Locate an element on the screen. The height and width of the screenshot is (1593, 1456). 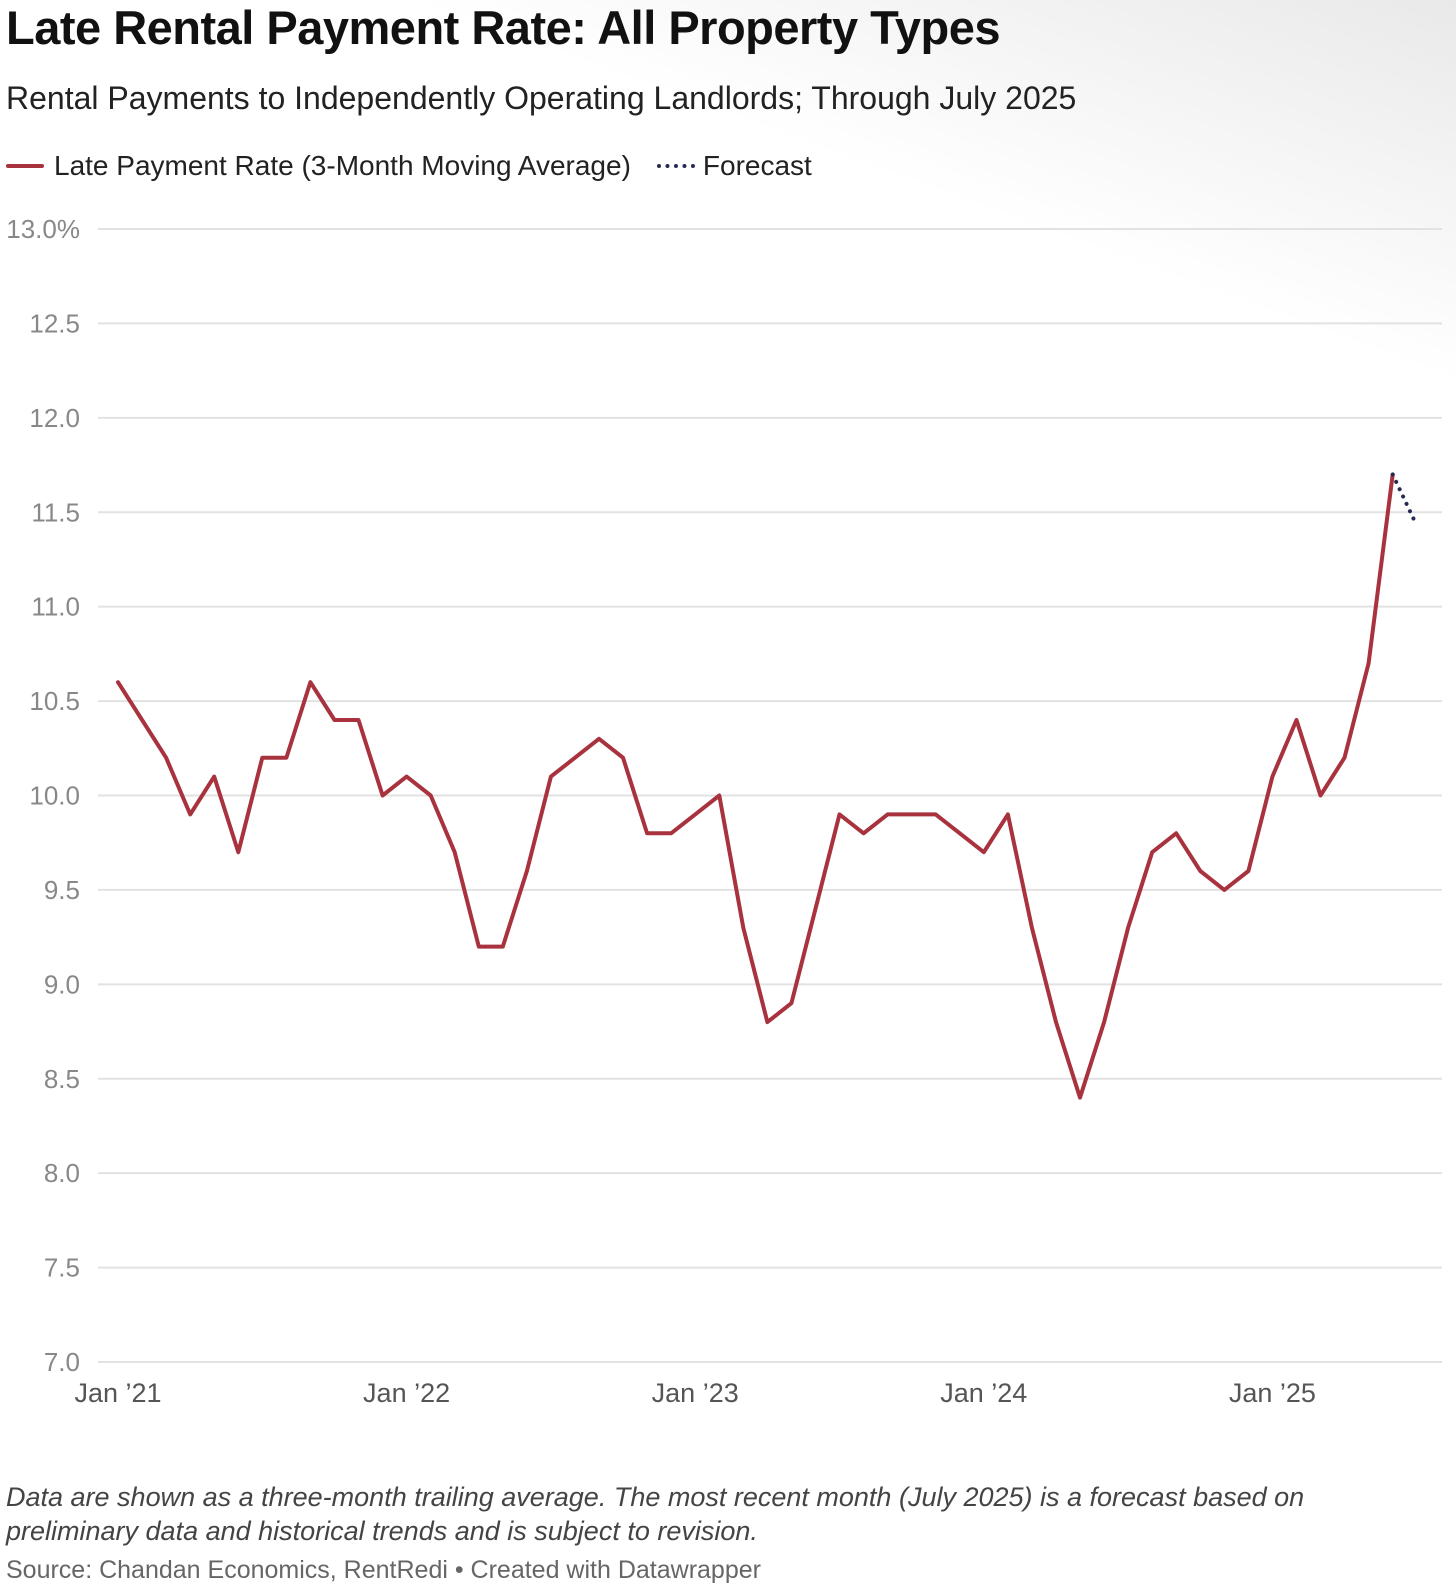
x-tick-label: Jan ’23 is located at coordinates (695, 1393).